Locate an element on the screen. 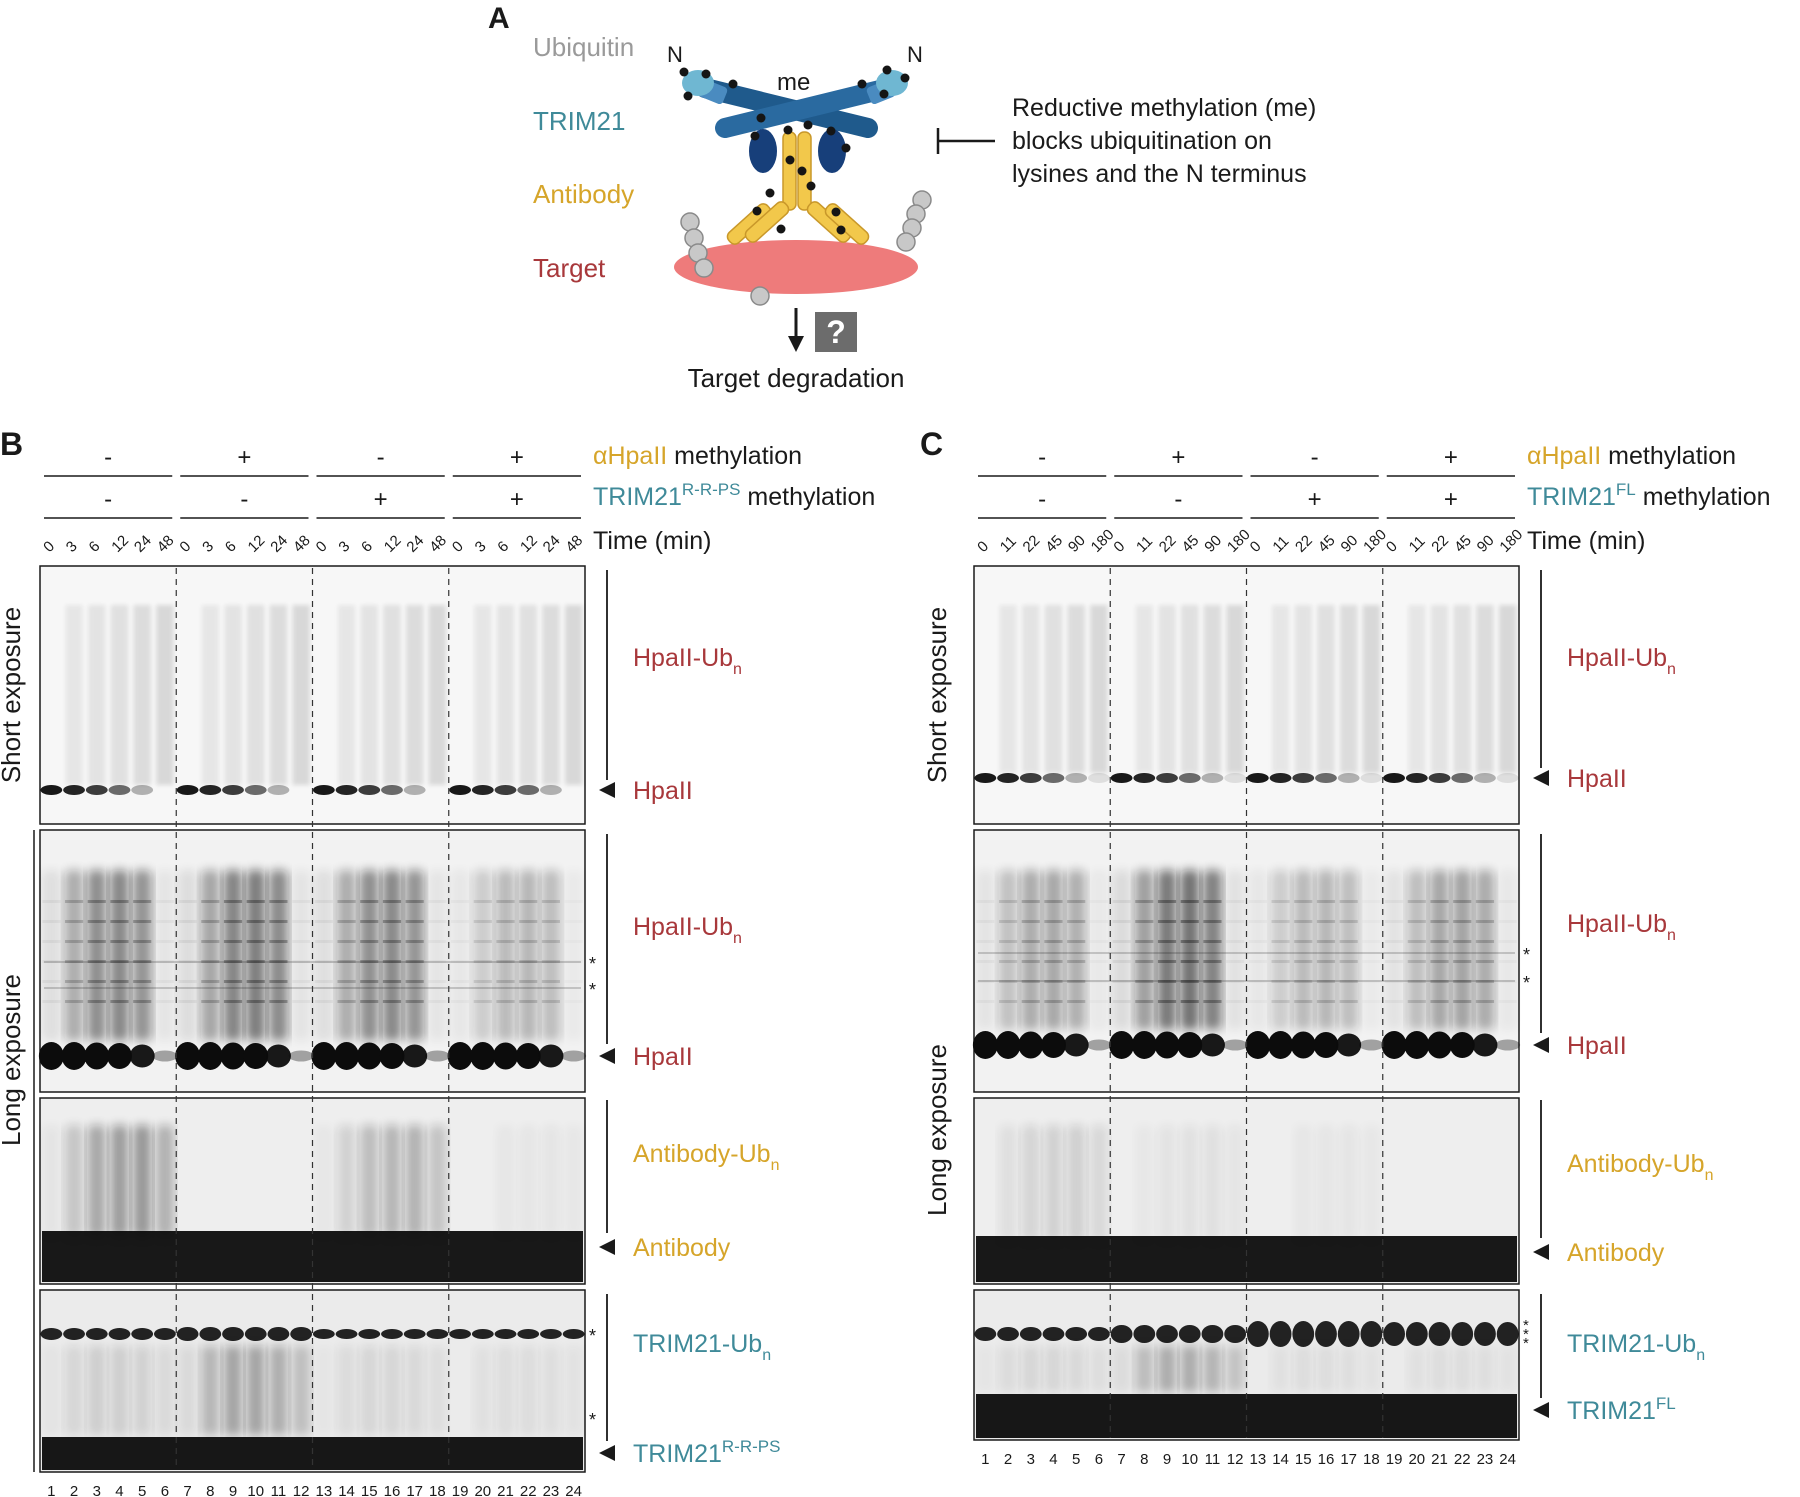 The height and width of the screenshot is (1497, 1800). lane-number: 21 is located at coordinates (505, 1490).